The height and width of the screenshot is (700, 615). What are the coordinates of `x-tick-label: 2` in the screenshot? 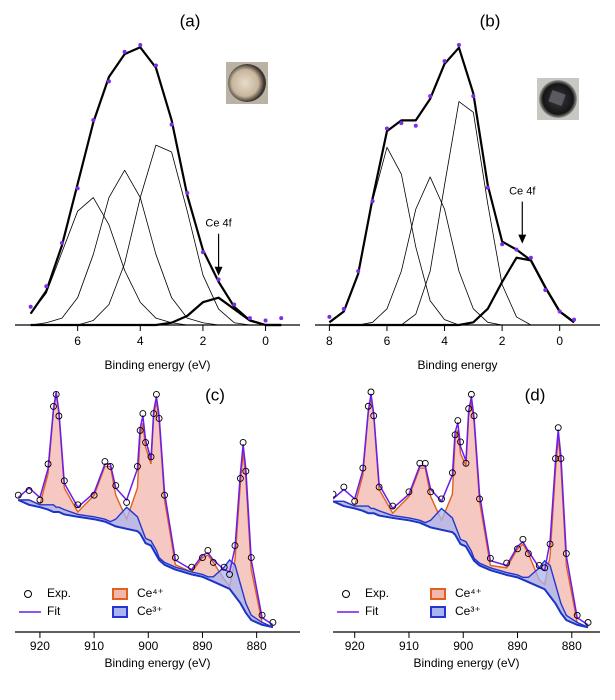 It's located at (502, 341).